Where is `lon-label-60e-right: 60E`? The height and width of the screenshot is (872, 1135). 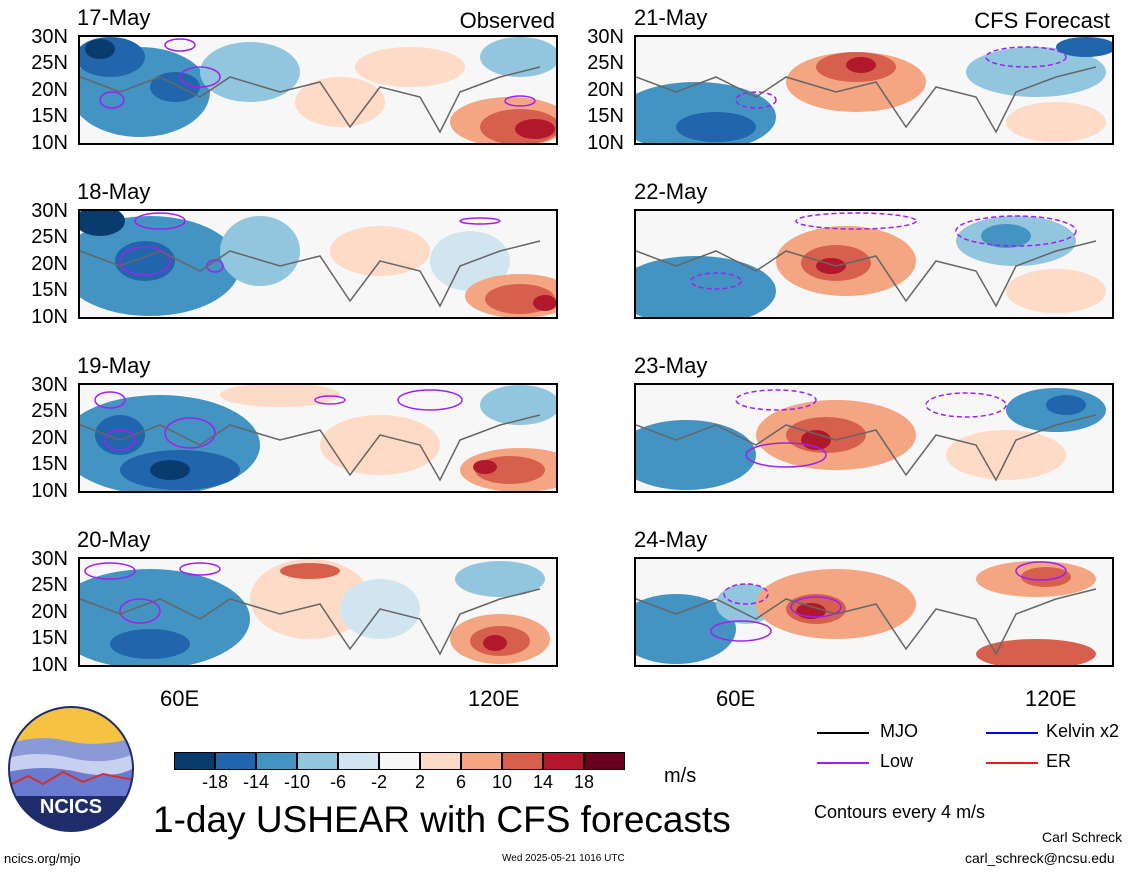
lon-label-60e-right: 60E is located at coordinates (736, 698).